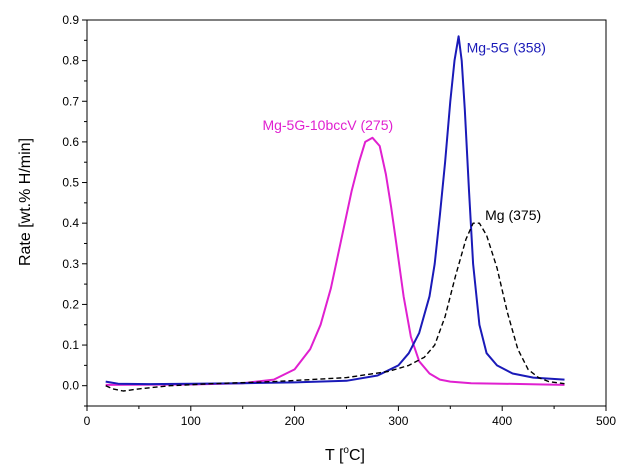 The width and height of the screenshot is (624, 467). I want to click on x-axis-title-superscript: o, so click(346, 450).